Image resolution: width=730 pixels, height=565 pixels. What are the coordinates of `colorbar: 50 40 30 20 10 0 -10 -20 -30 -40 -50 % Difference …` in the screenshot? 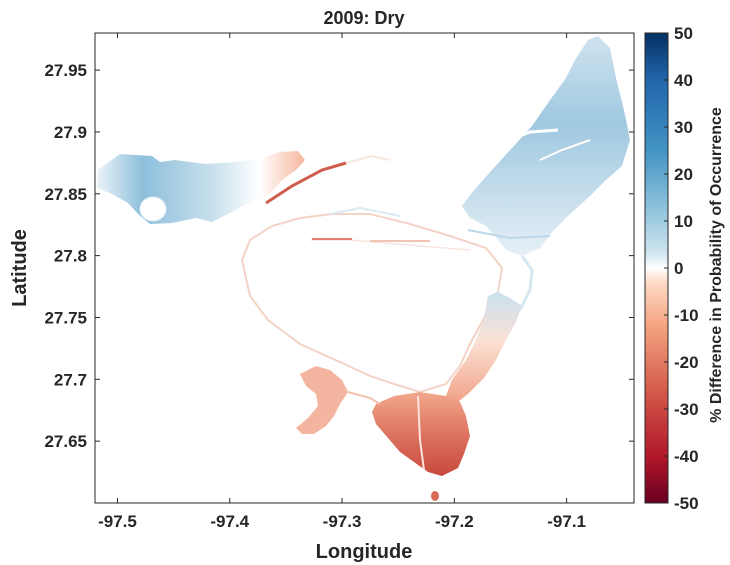 It's located at (684, 268).